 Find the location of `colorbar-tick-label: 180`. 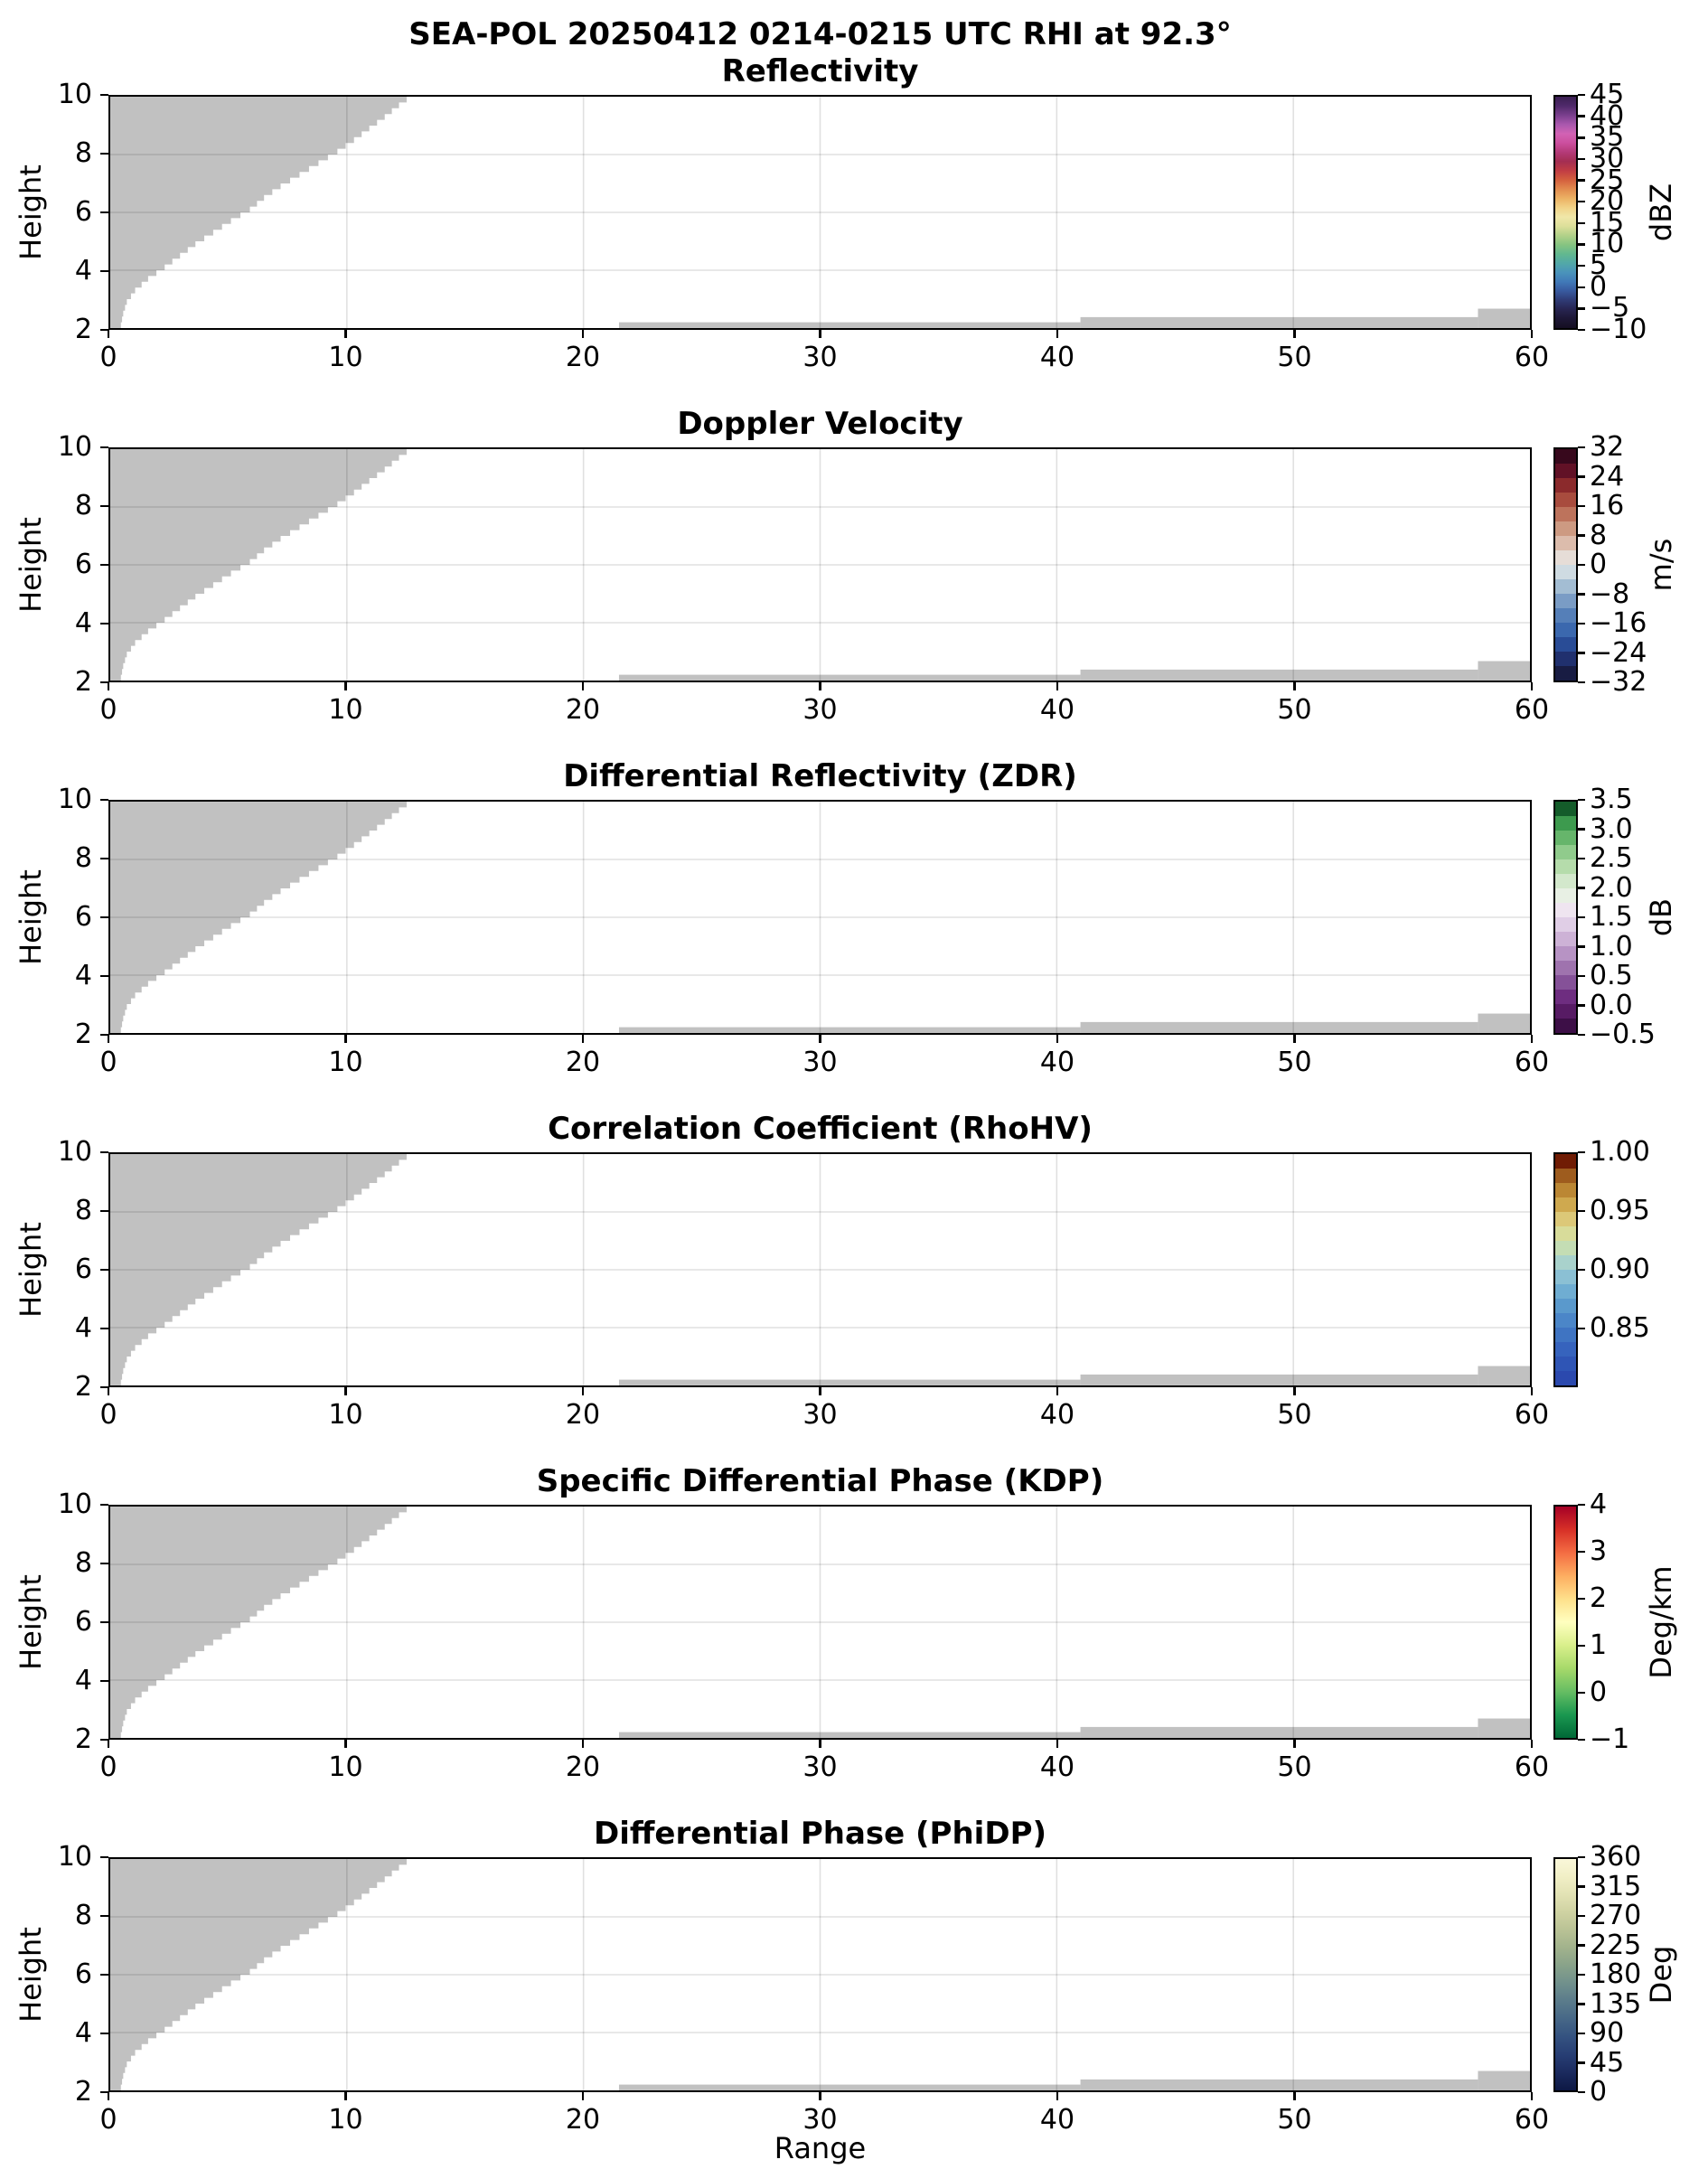

colorbar-tick-label: 180 is located at coordinates (1616, 1974).